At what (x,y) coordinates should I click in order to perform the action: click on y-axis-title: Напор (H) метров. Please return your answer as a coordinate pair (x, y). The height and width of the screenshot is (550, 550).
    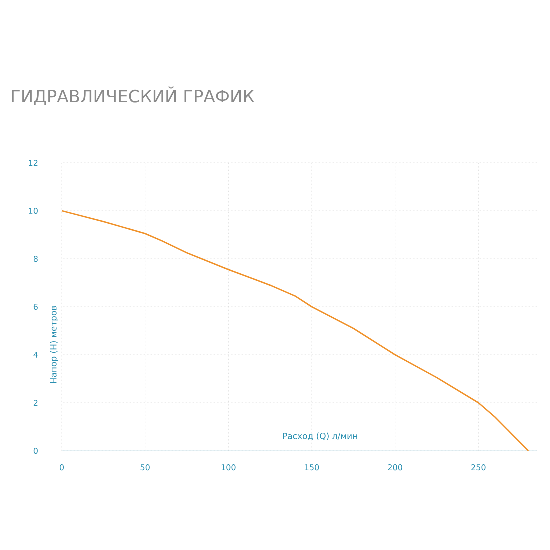
    Looking at the image, I should click on (54, 345).